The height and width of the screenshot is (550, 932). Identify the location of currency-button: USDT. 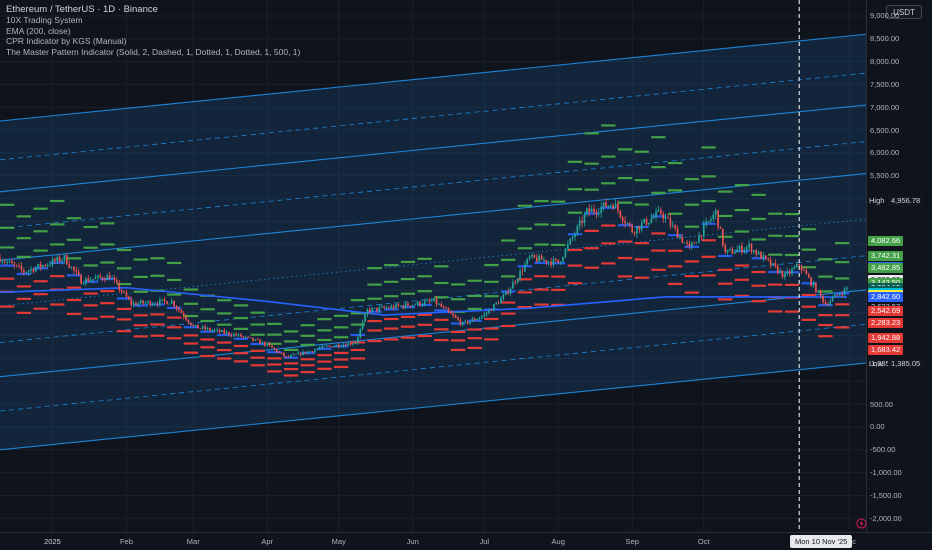
(904, 12).